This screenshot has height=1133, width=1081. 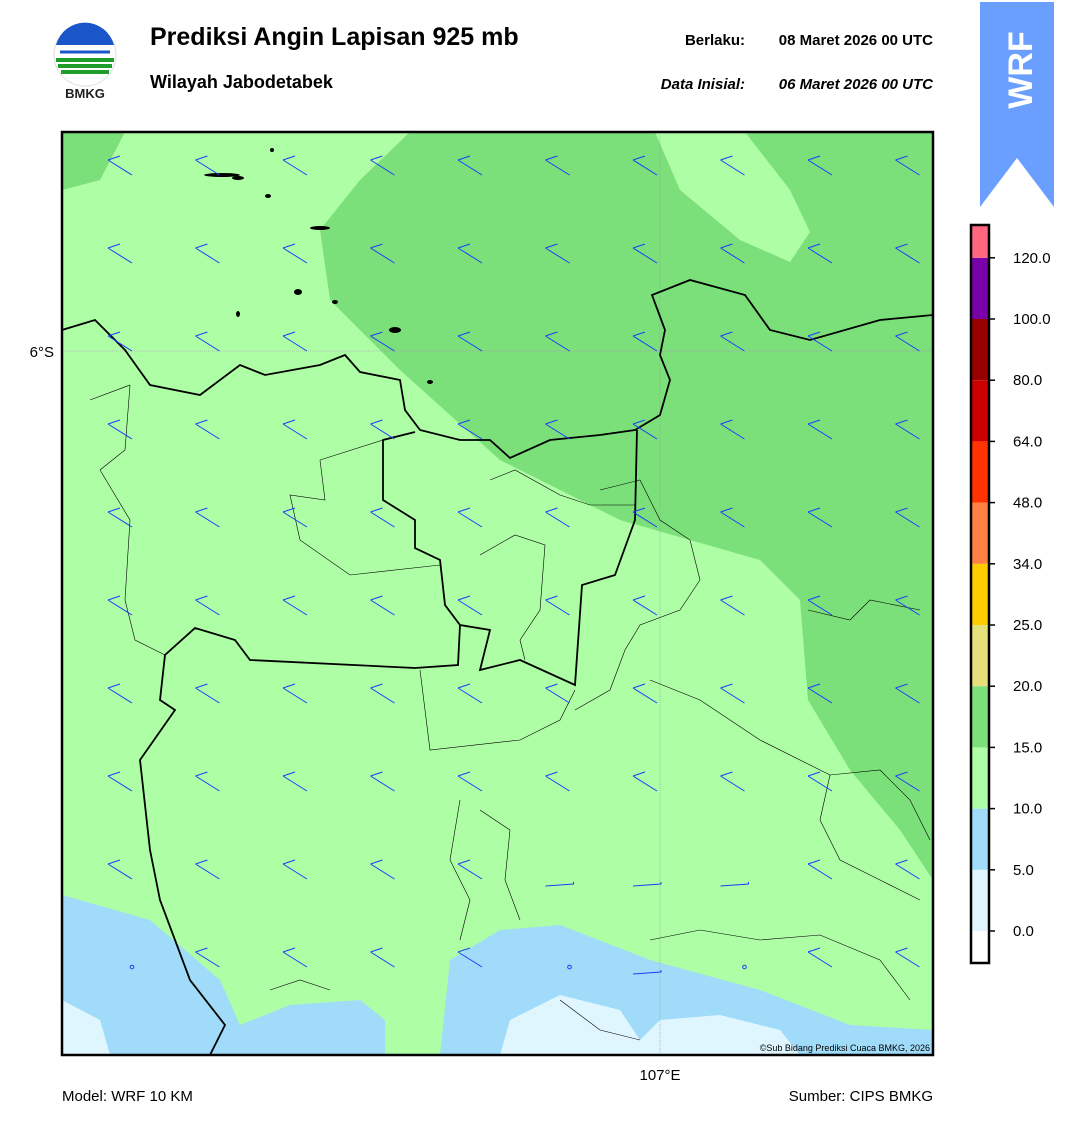 What do you see at coordinates (127, 1096) in the screenshot?
I see `footer-model: Model: WRF 10 KM` at bounding box center [127, 1096].